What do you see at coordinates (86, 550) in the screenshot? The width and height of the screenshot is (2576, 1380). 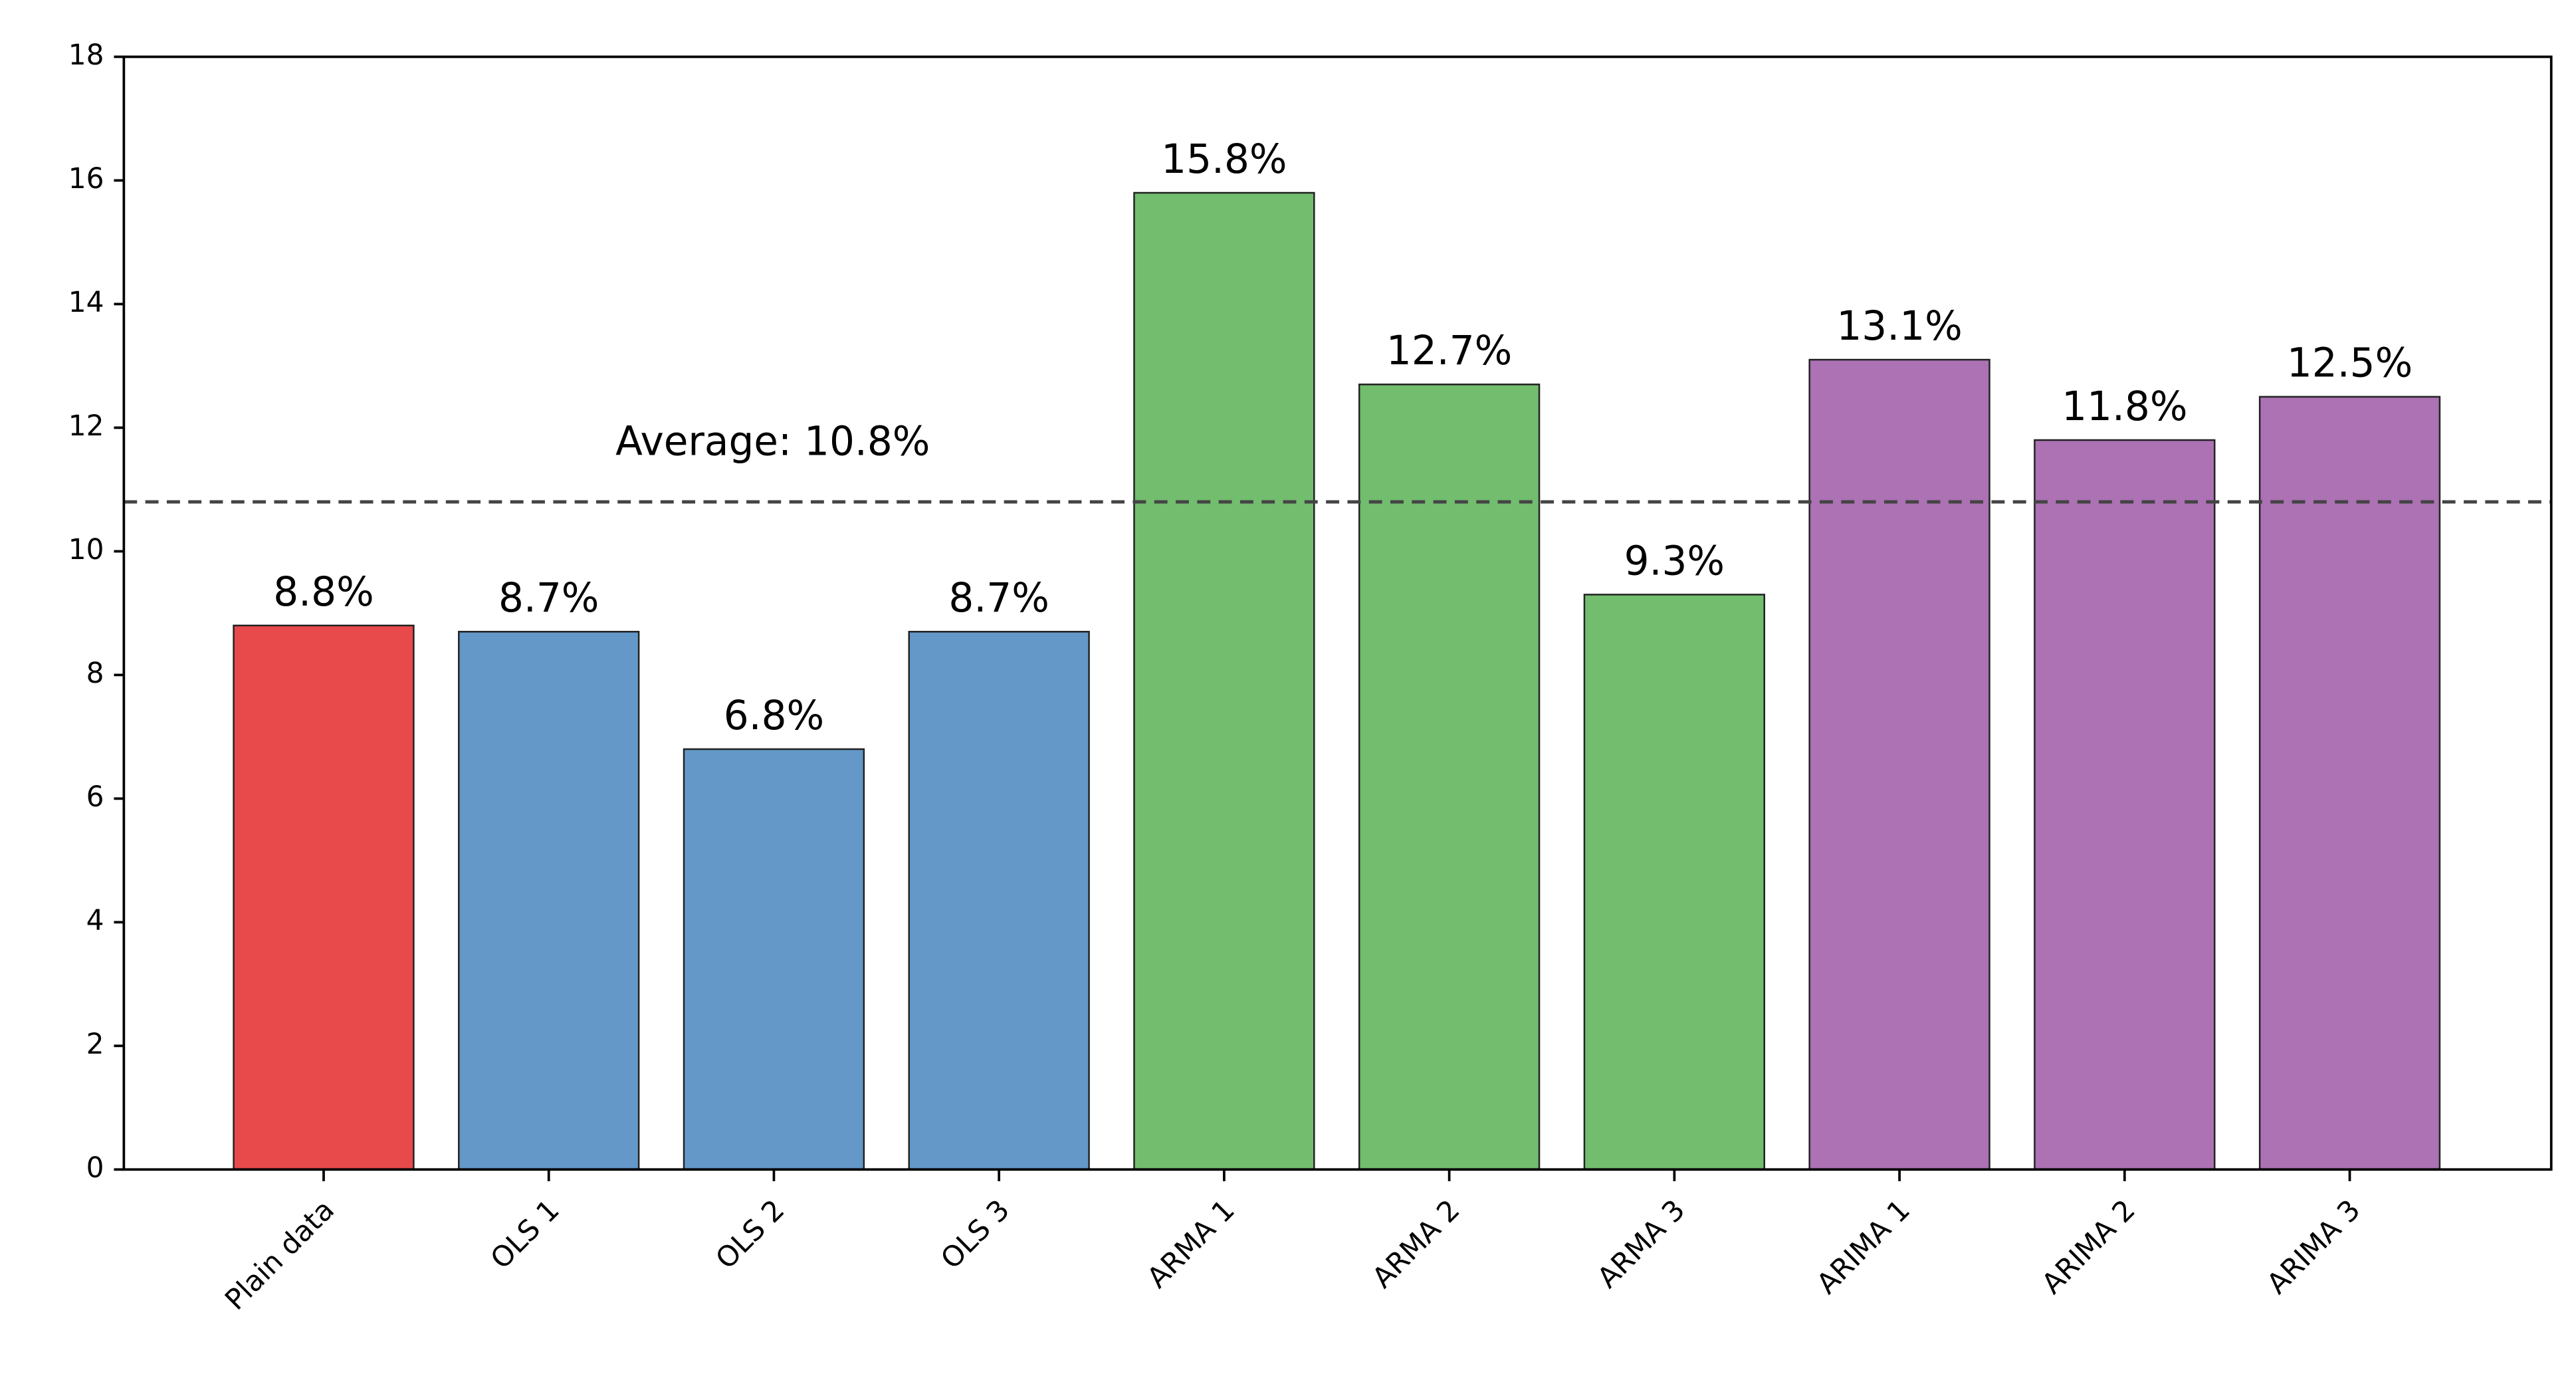 I see `y-tick-label: 10` at bounding box center [86, 550].